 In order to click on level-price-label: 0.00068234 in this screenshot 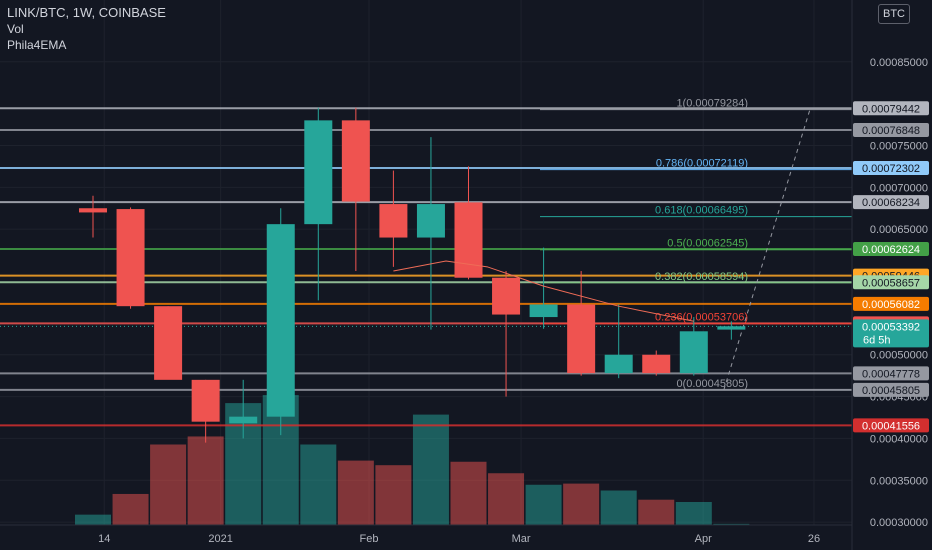, I will do `click(891, 203)`.